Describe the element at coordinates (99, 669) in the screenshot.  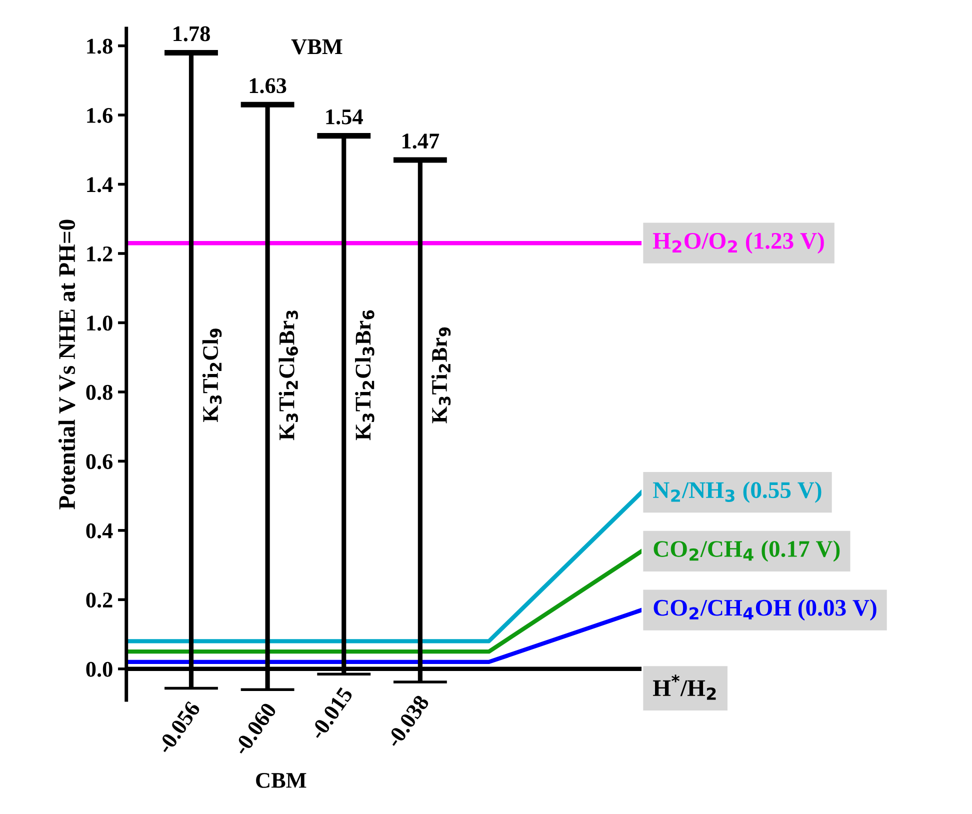
I see `y-tick-label: 0.0` at that location.